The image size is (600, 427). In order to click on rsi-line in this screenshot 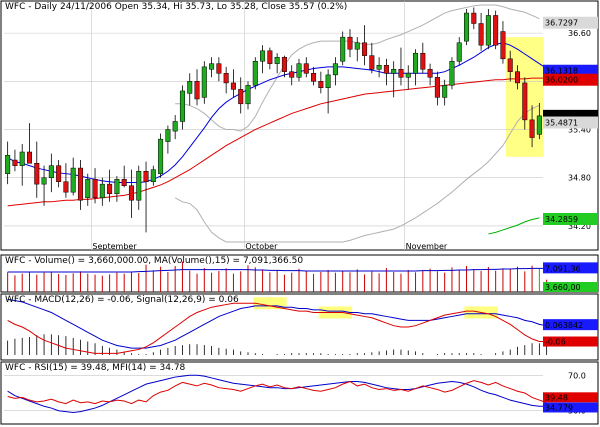, I will do `click(277, 392)`.